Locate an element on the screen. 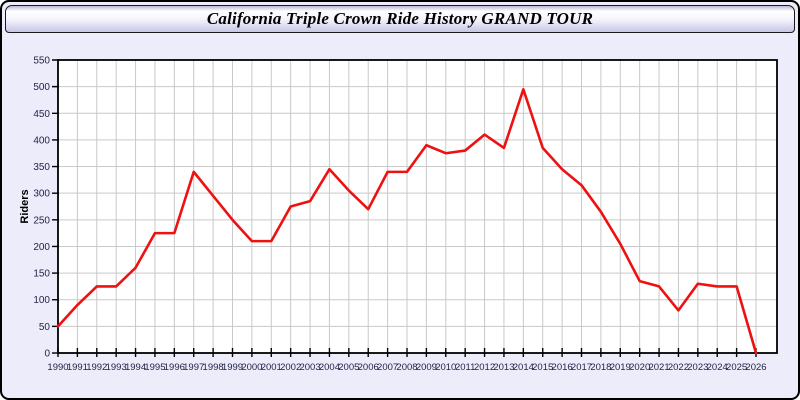  x-tick-label: 1995 is located at coordinates (154, 367).